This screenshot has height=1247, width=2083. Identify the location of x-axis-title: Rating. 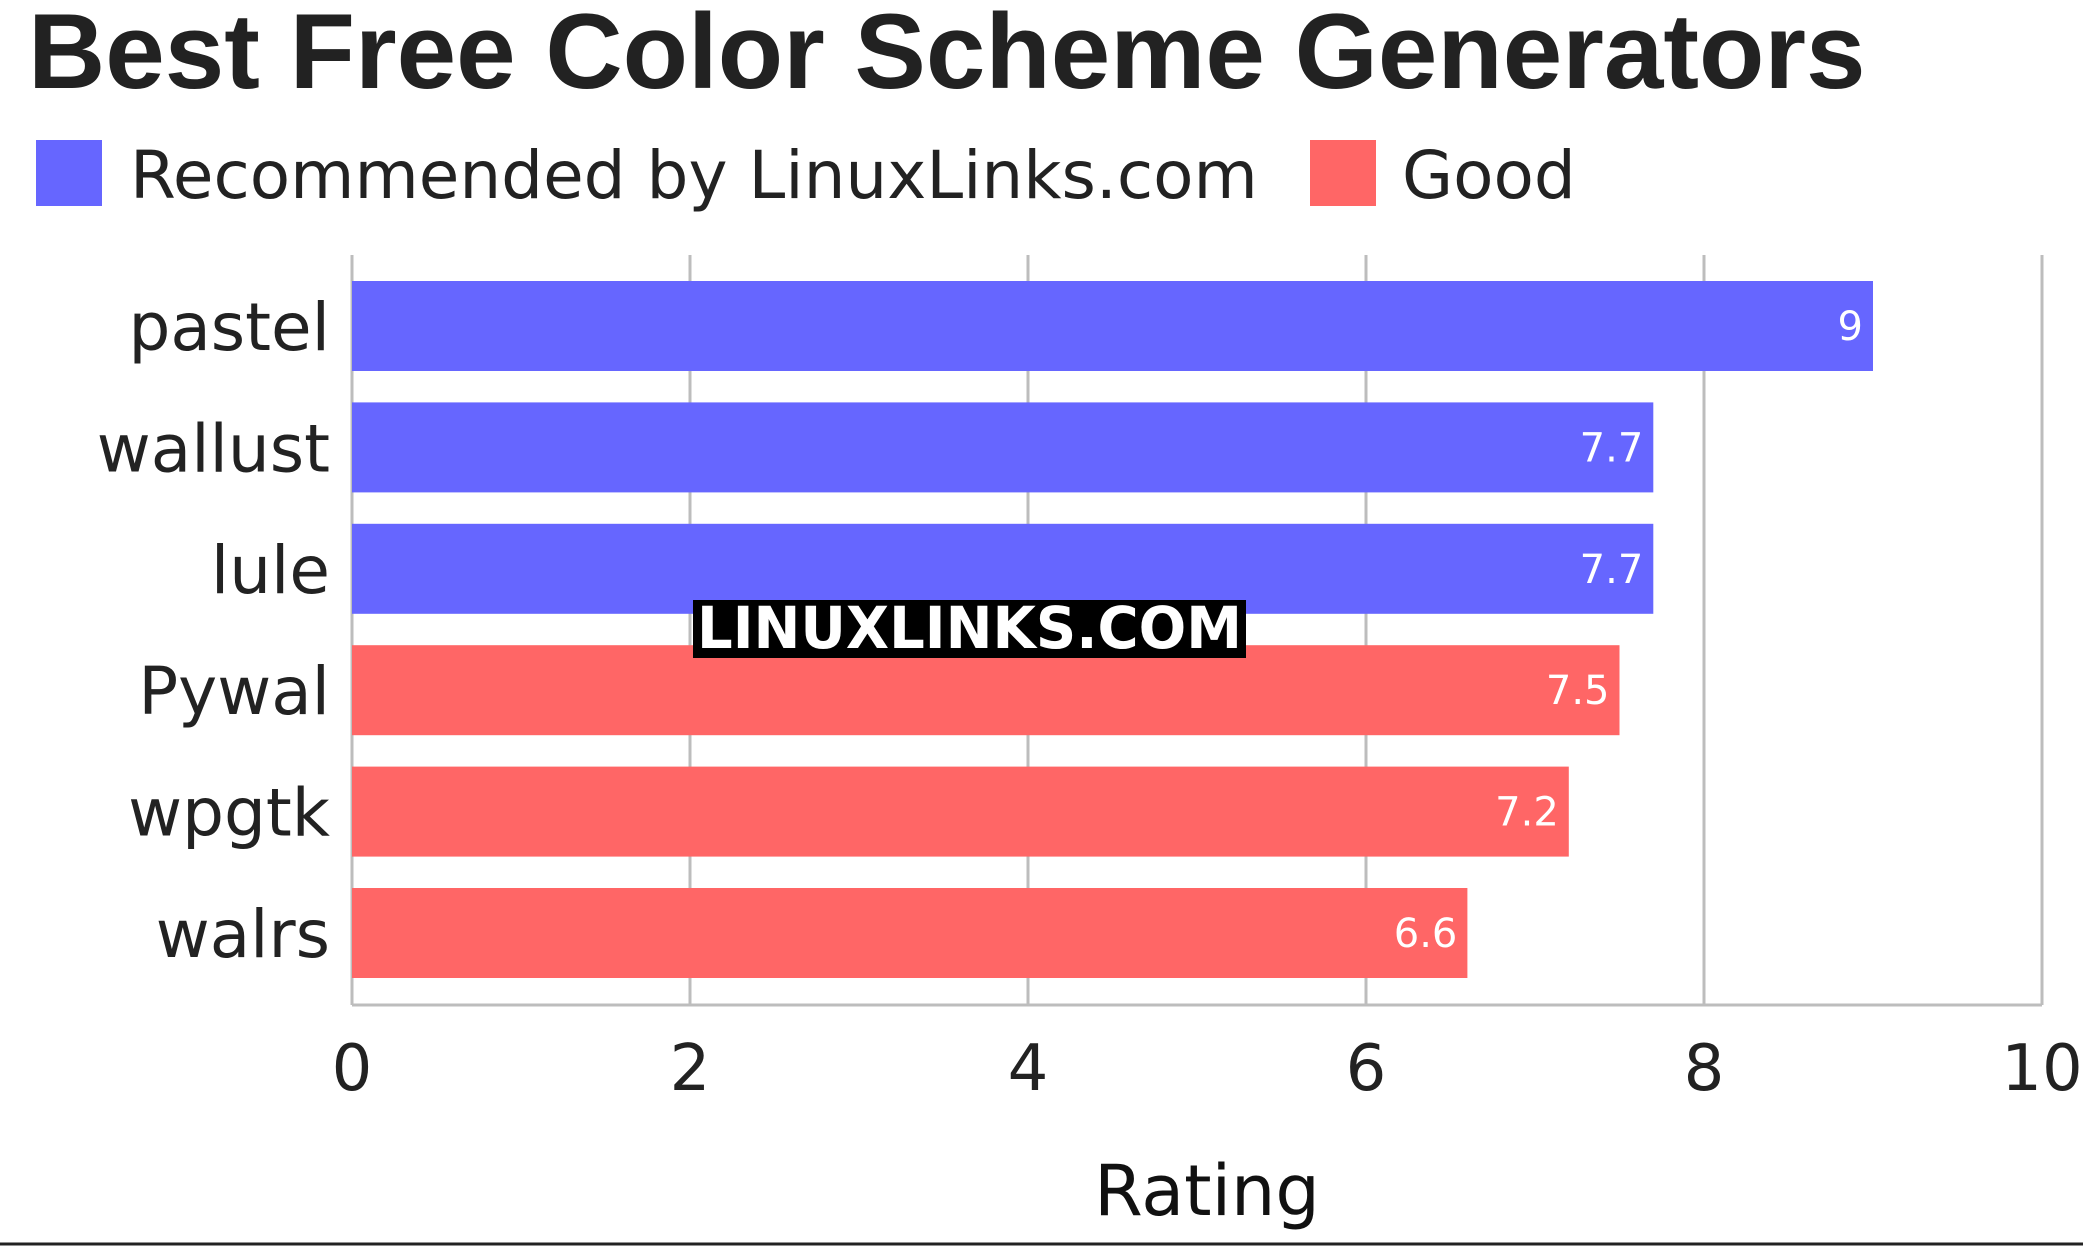
(1207, 1191).